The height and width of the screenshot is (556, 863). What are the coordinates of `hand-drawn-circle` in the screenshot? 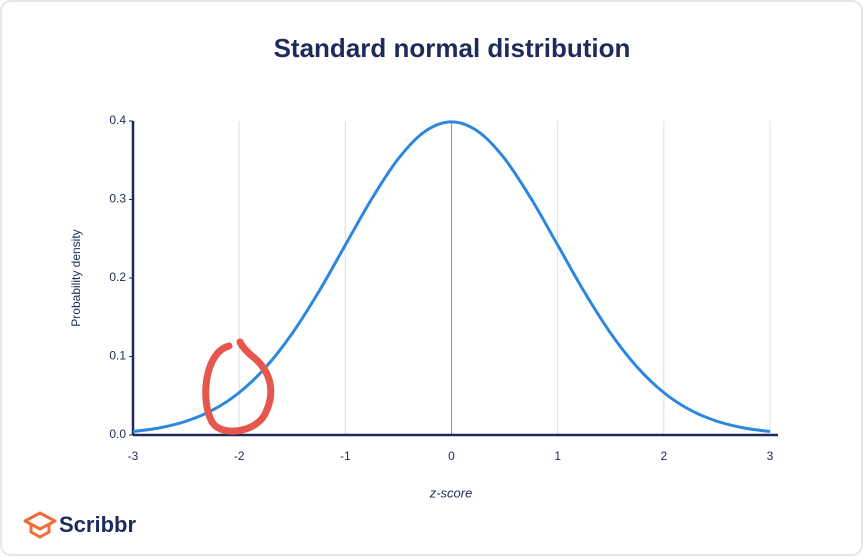 It's located at (238, 386).